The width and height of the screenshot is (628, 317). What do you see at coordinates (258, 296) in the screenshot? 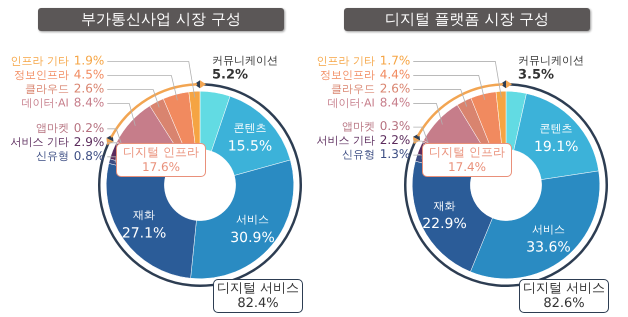
I see `text: 디지털 서비스 82.4%` at bounding box center [258, 296].